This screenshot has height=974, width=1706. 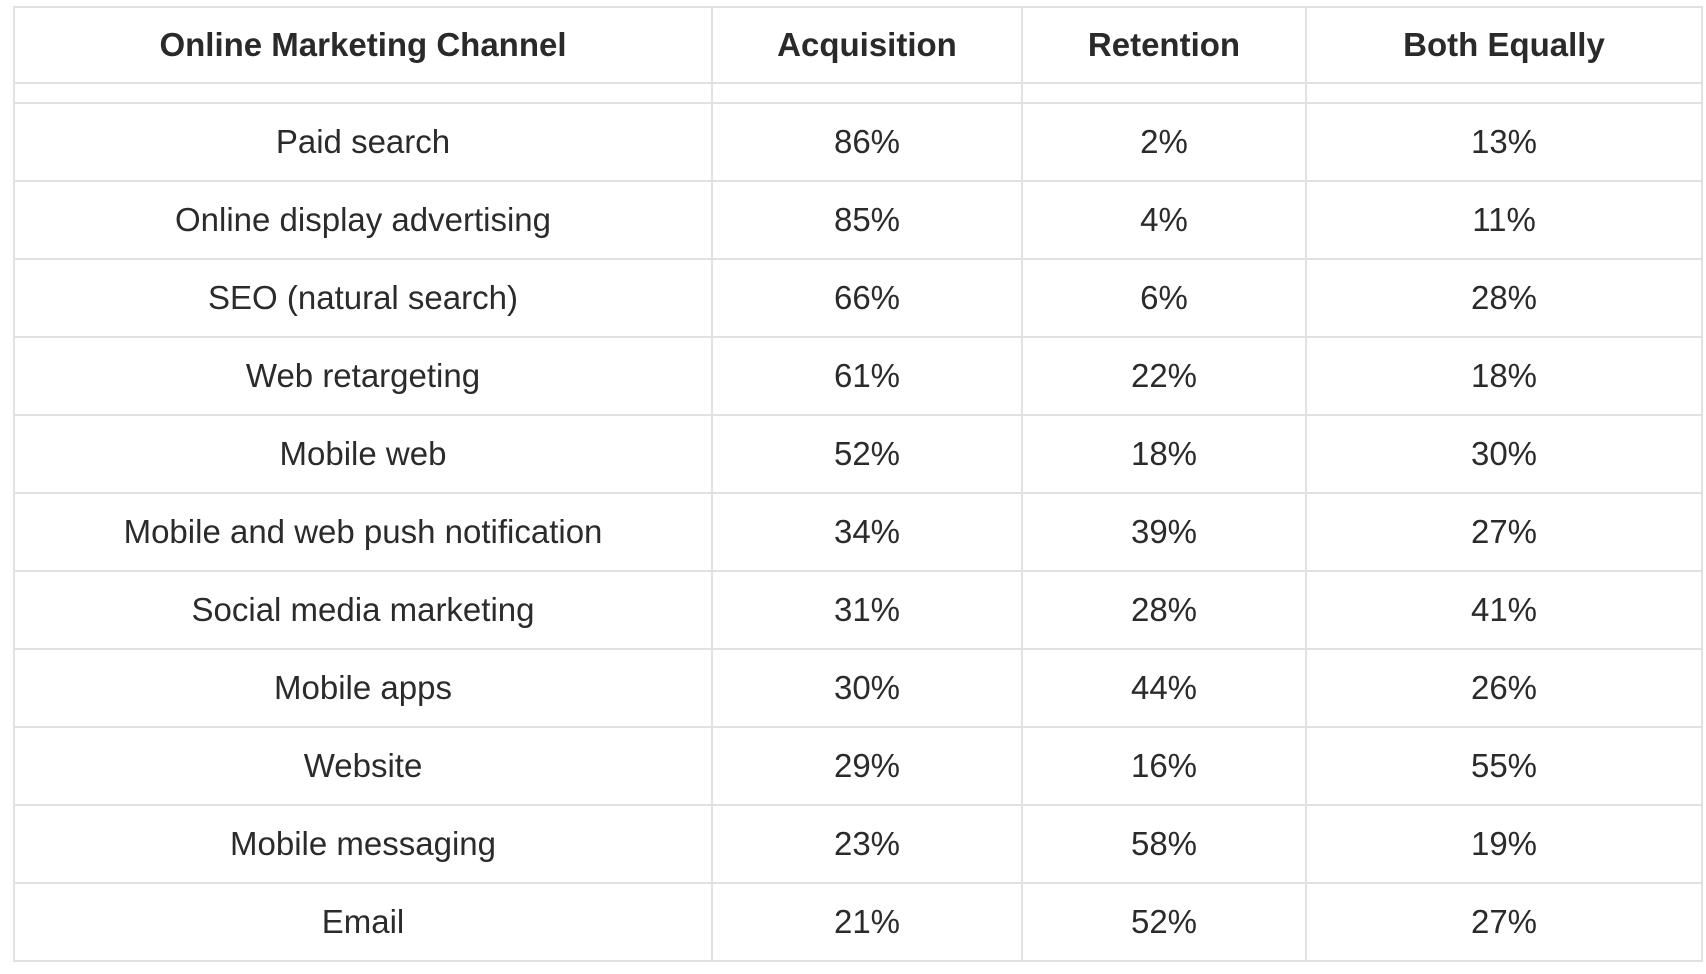 What do you see at coordinates (867, 376) in the screenshot?
I see `acquisition-cell: 61%` at bounding box center [867, 376].